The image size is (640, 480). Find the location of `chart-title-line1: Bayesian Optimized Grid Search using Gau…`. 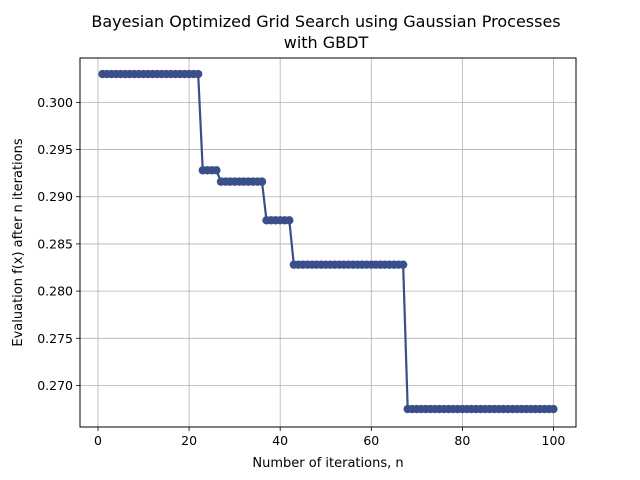

chart-title-line1: Bayesian Optimized Grid Search using Gau… is located at coordinates (325, 21).